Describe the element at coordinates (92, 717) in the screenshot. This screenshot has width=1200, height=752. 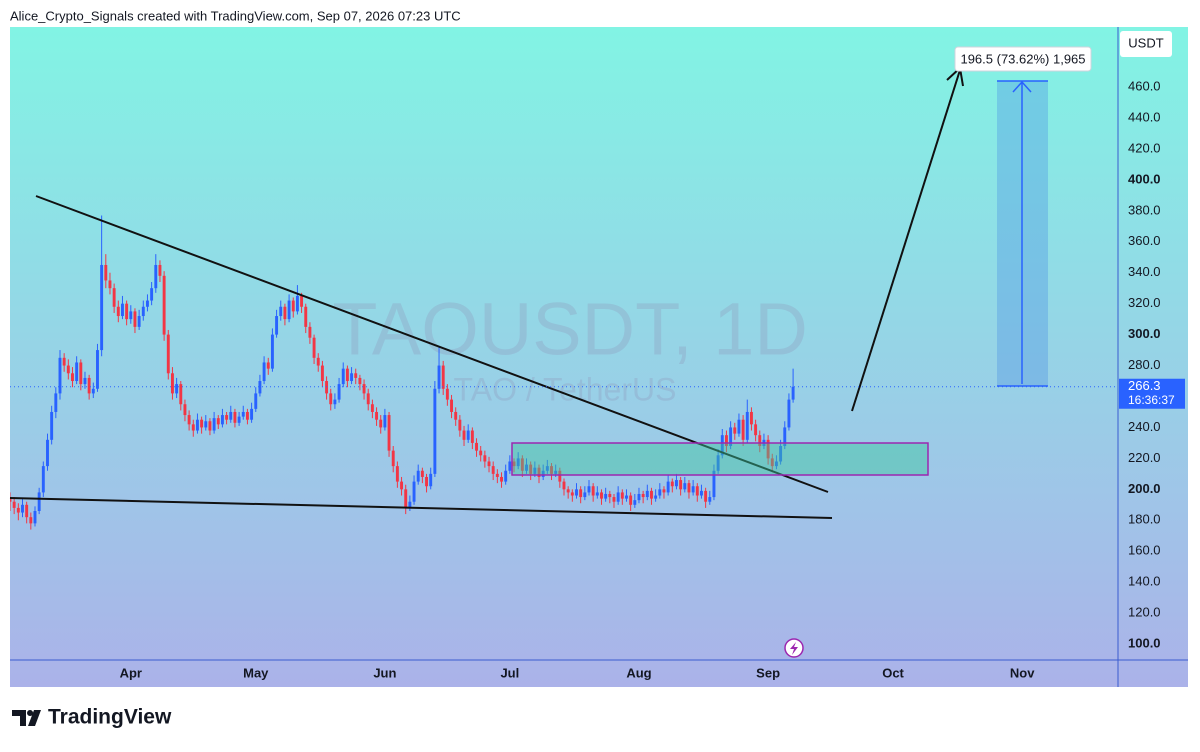
I see `footer: TradingView` at that location.